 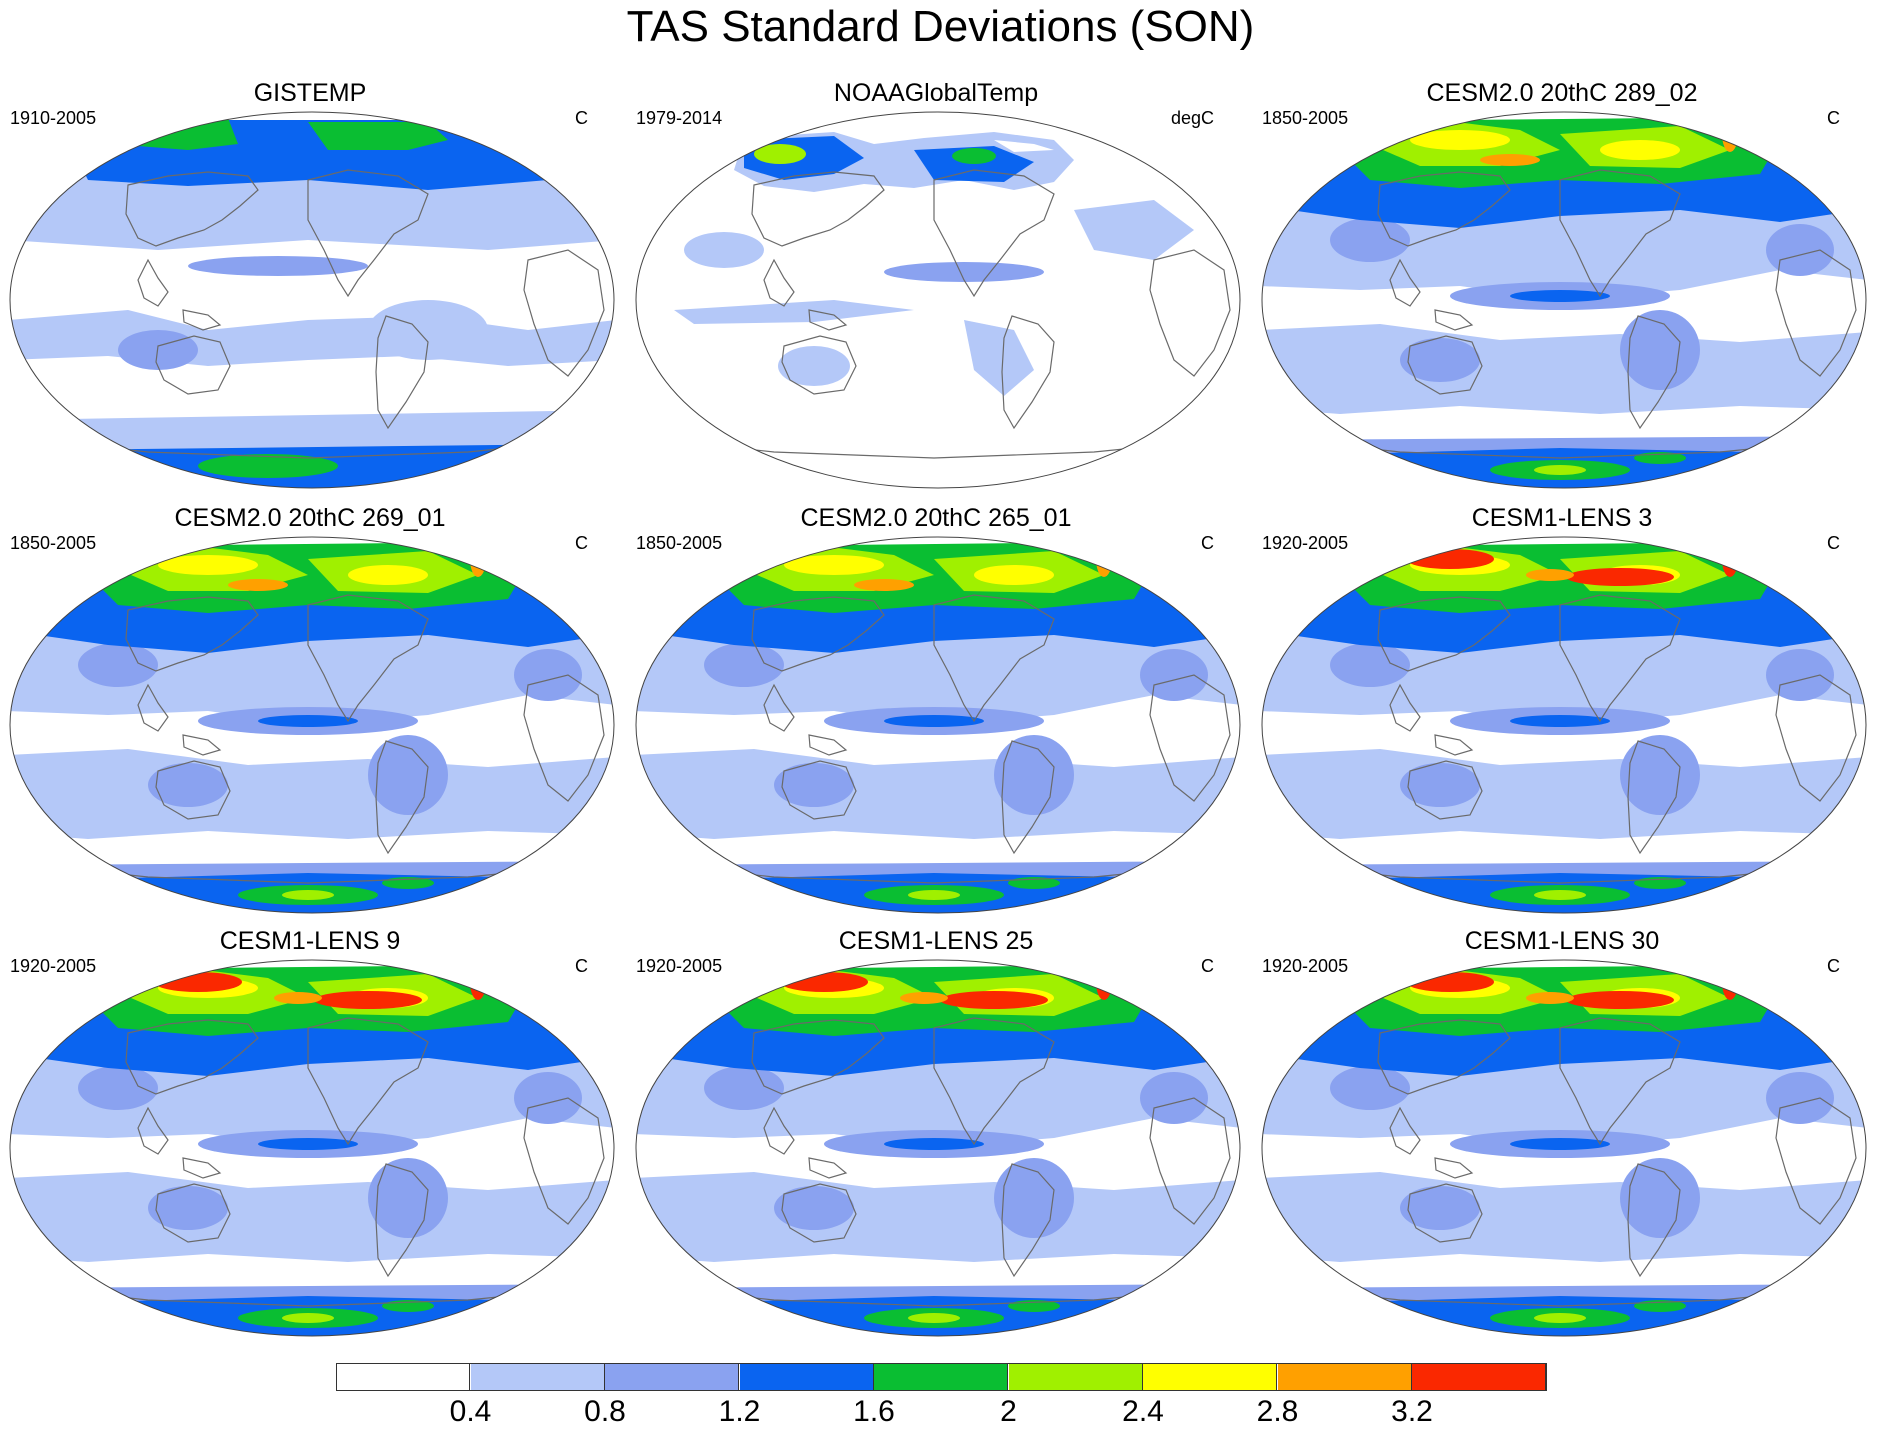 What do you see at coordinates (1562, 93) in the screenshot?
I see `panel-title: CESM2.0 20thC 289_02` at bounding box center [1562, 93].